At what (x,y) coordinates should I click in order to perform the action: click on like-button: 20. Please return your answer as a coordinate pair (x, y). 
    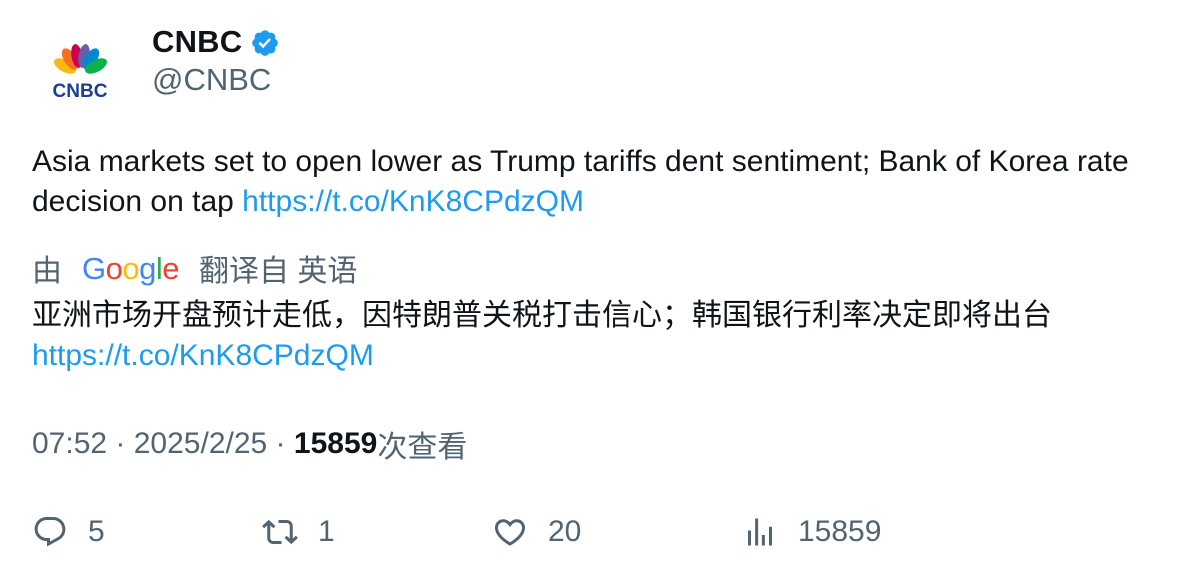
    Looking at the image, I should click on (536, 532).